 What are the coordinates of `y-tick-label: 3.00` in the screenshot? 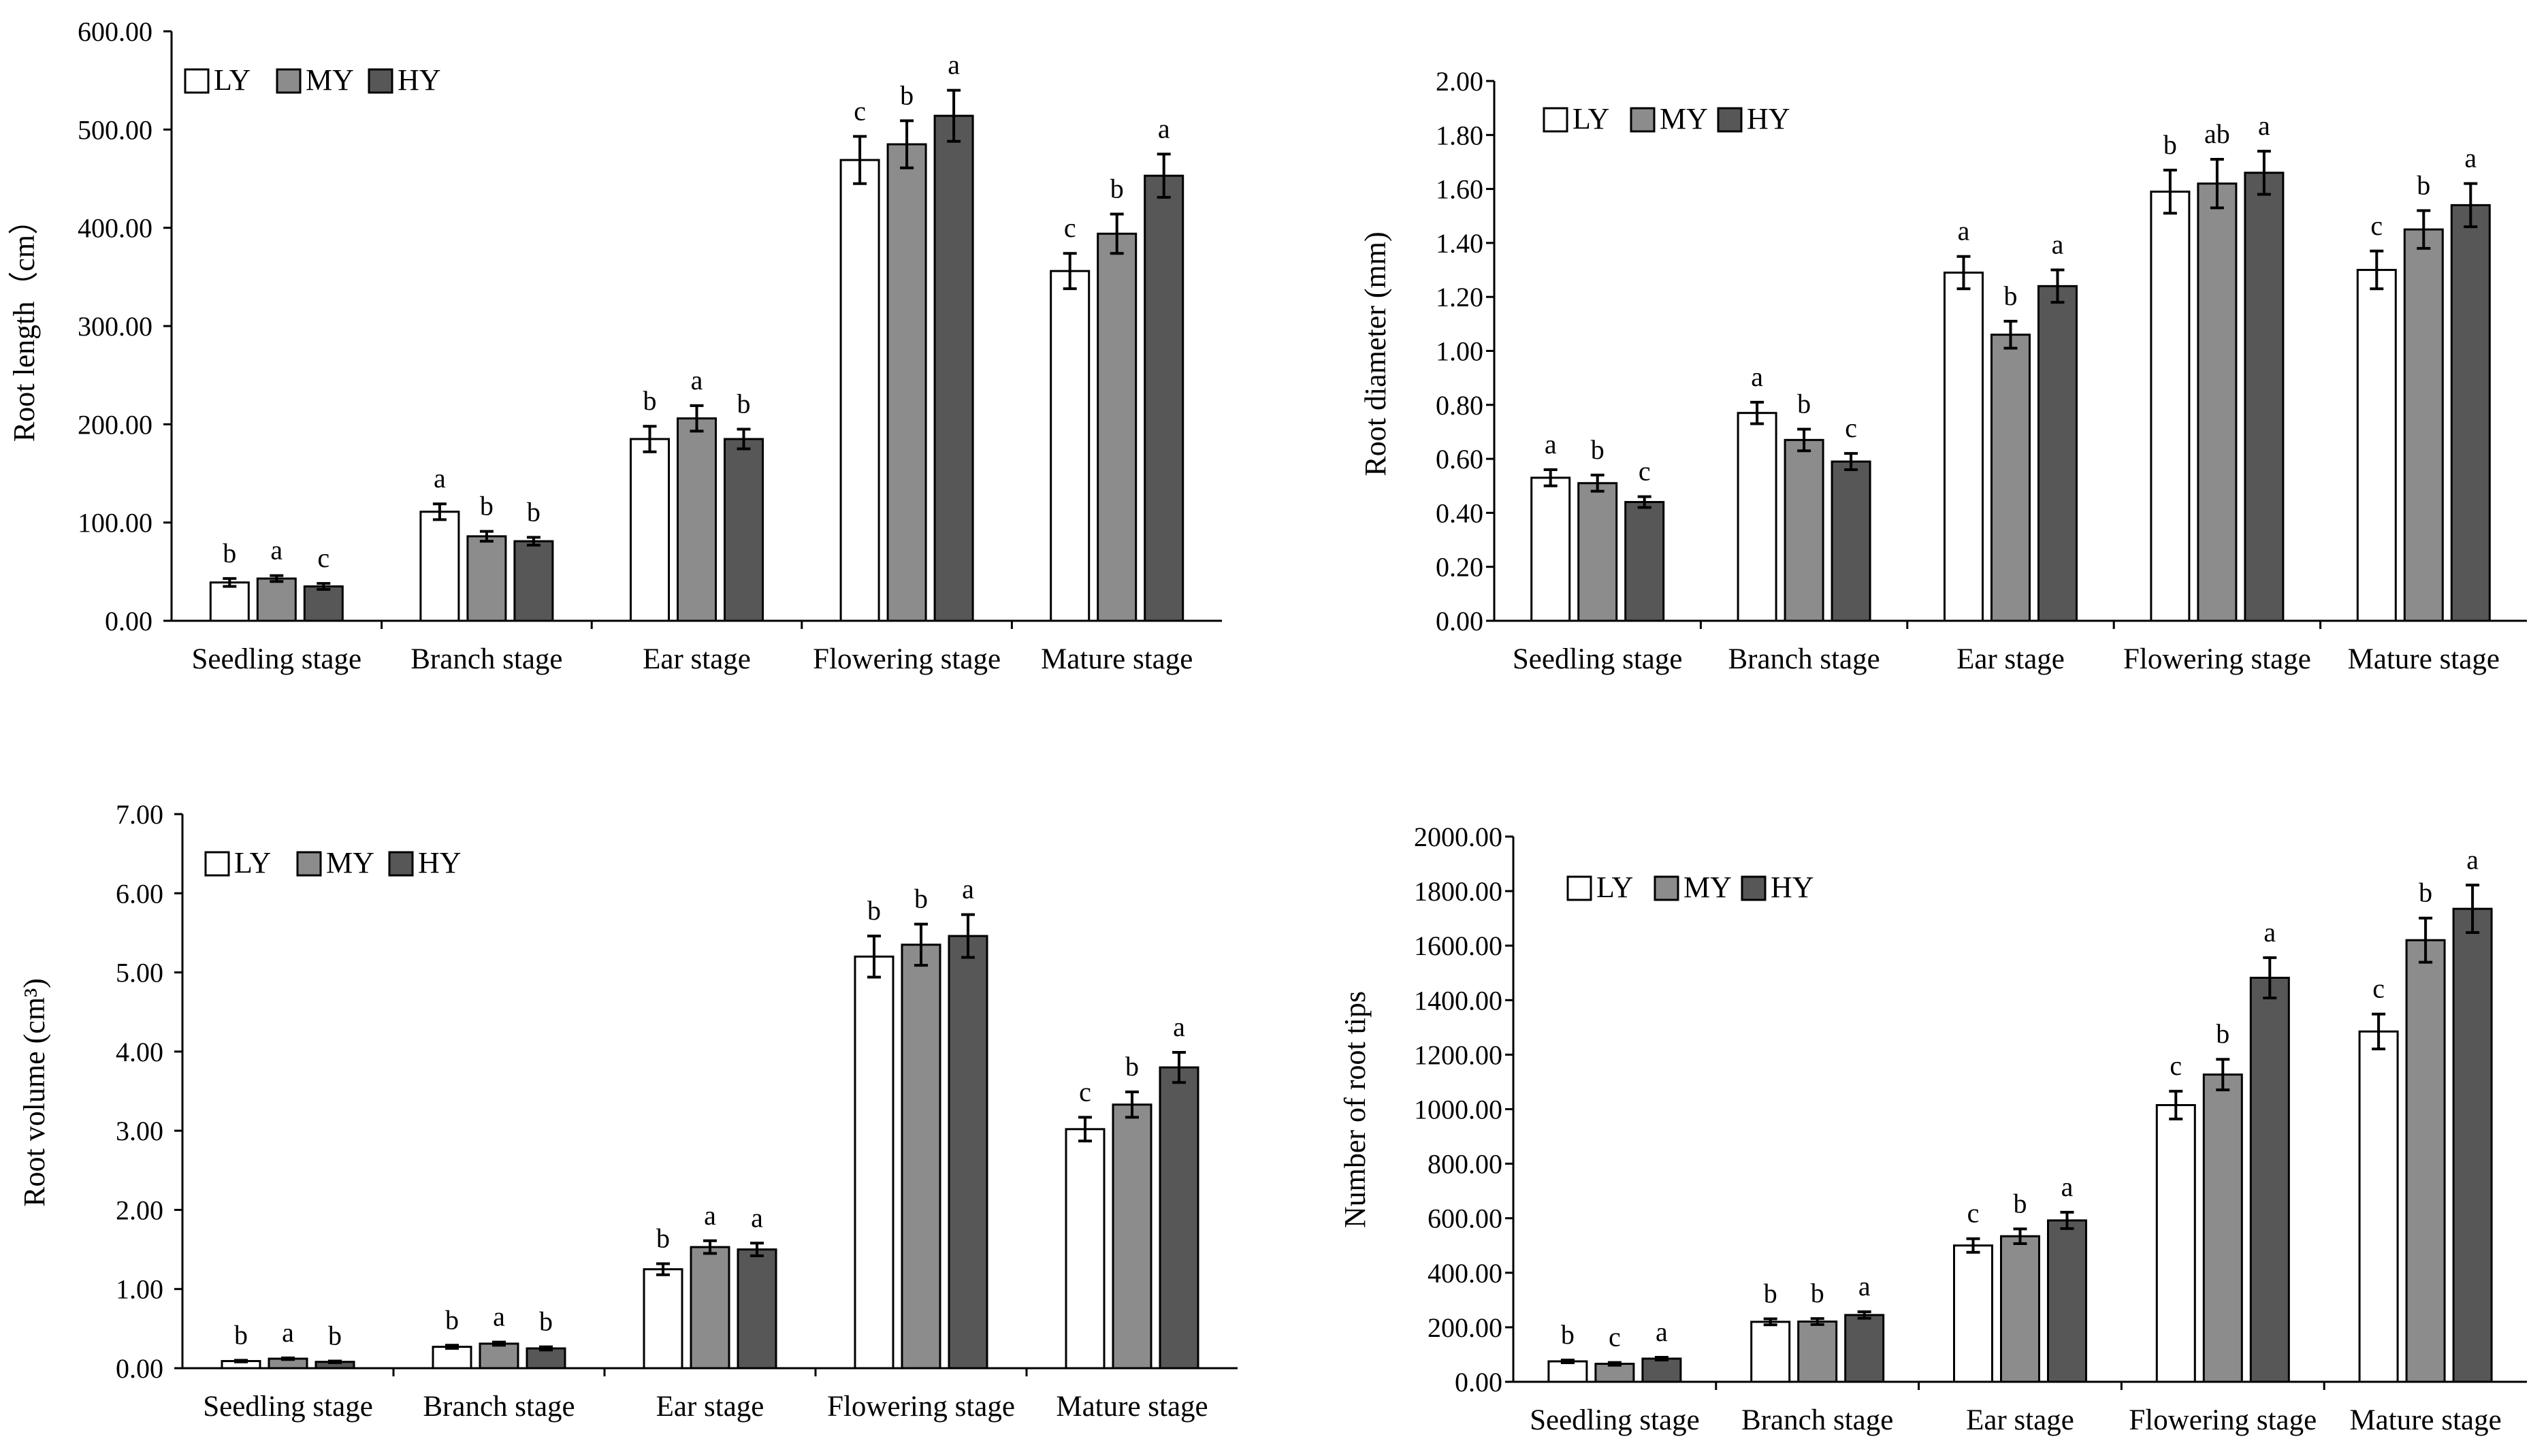 It's located at (139, 1131).